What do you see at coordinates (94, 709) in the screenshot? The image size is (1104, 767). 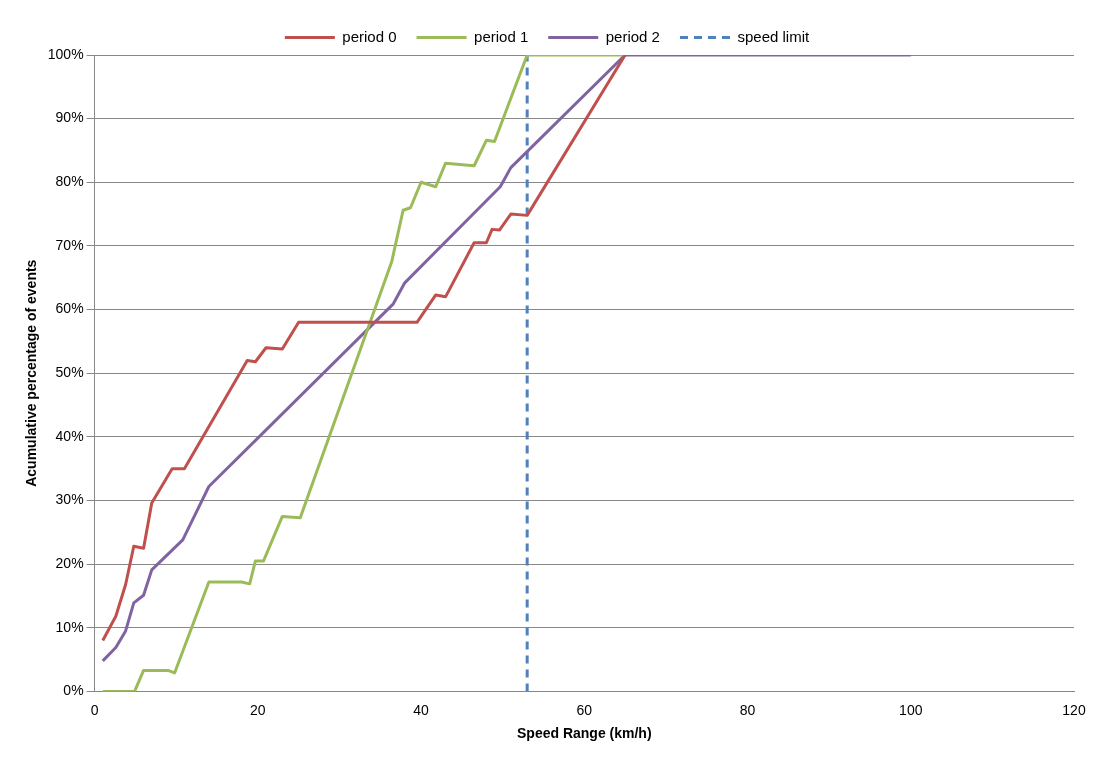 I see `x-tick-label: 0` at bounding box center [94, 709].